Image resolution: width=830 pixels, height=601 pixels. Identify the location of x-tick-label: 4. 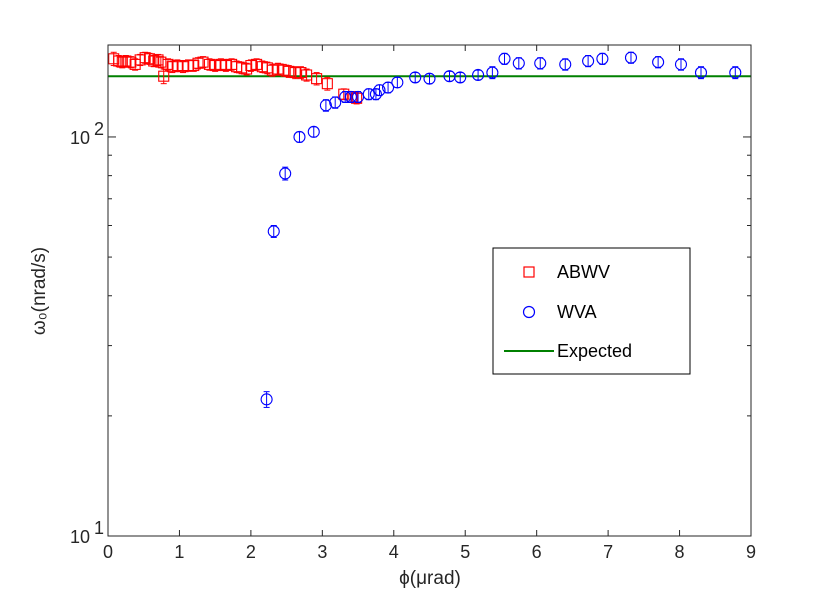
(394, 552).